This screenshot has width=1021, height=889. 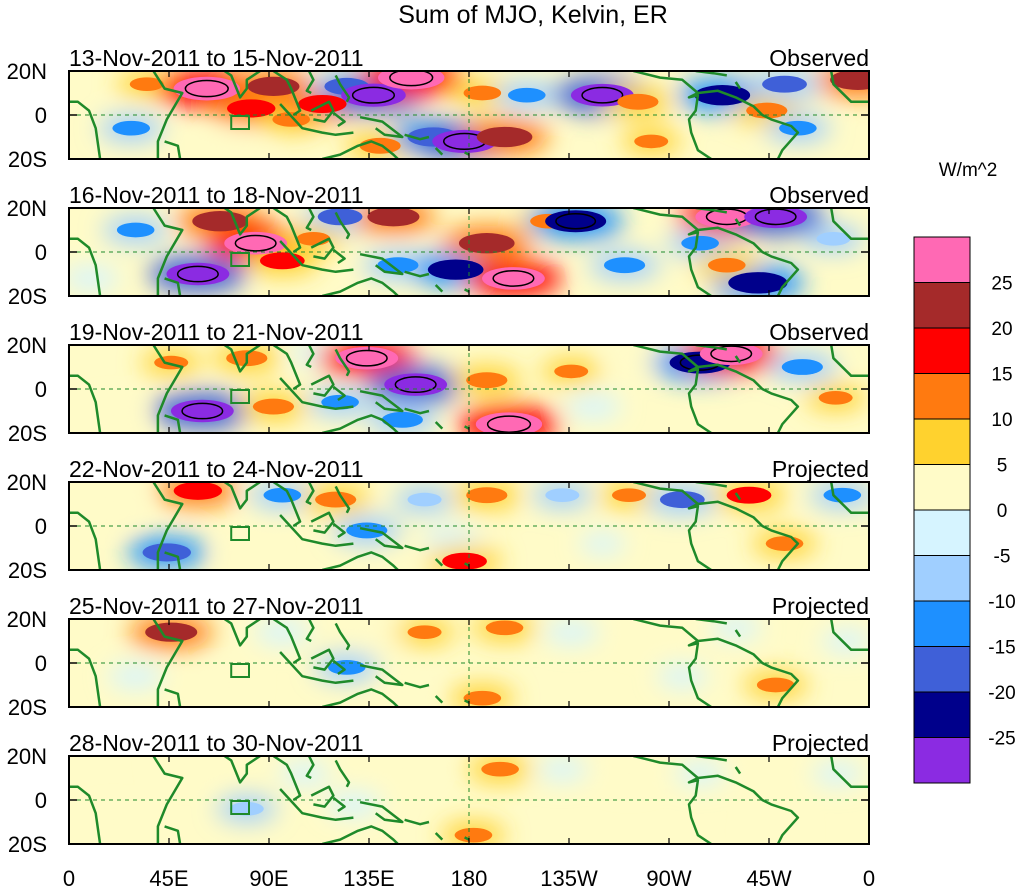 I want to click on panel-status: Projected, so click(x=820, y=743).